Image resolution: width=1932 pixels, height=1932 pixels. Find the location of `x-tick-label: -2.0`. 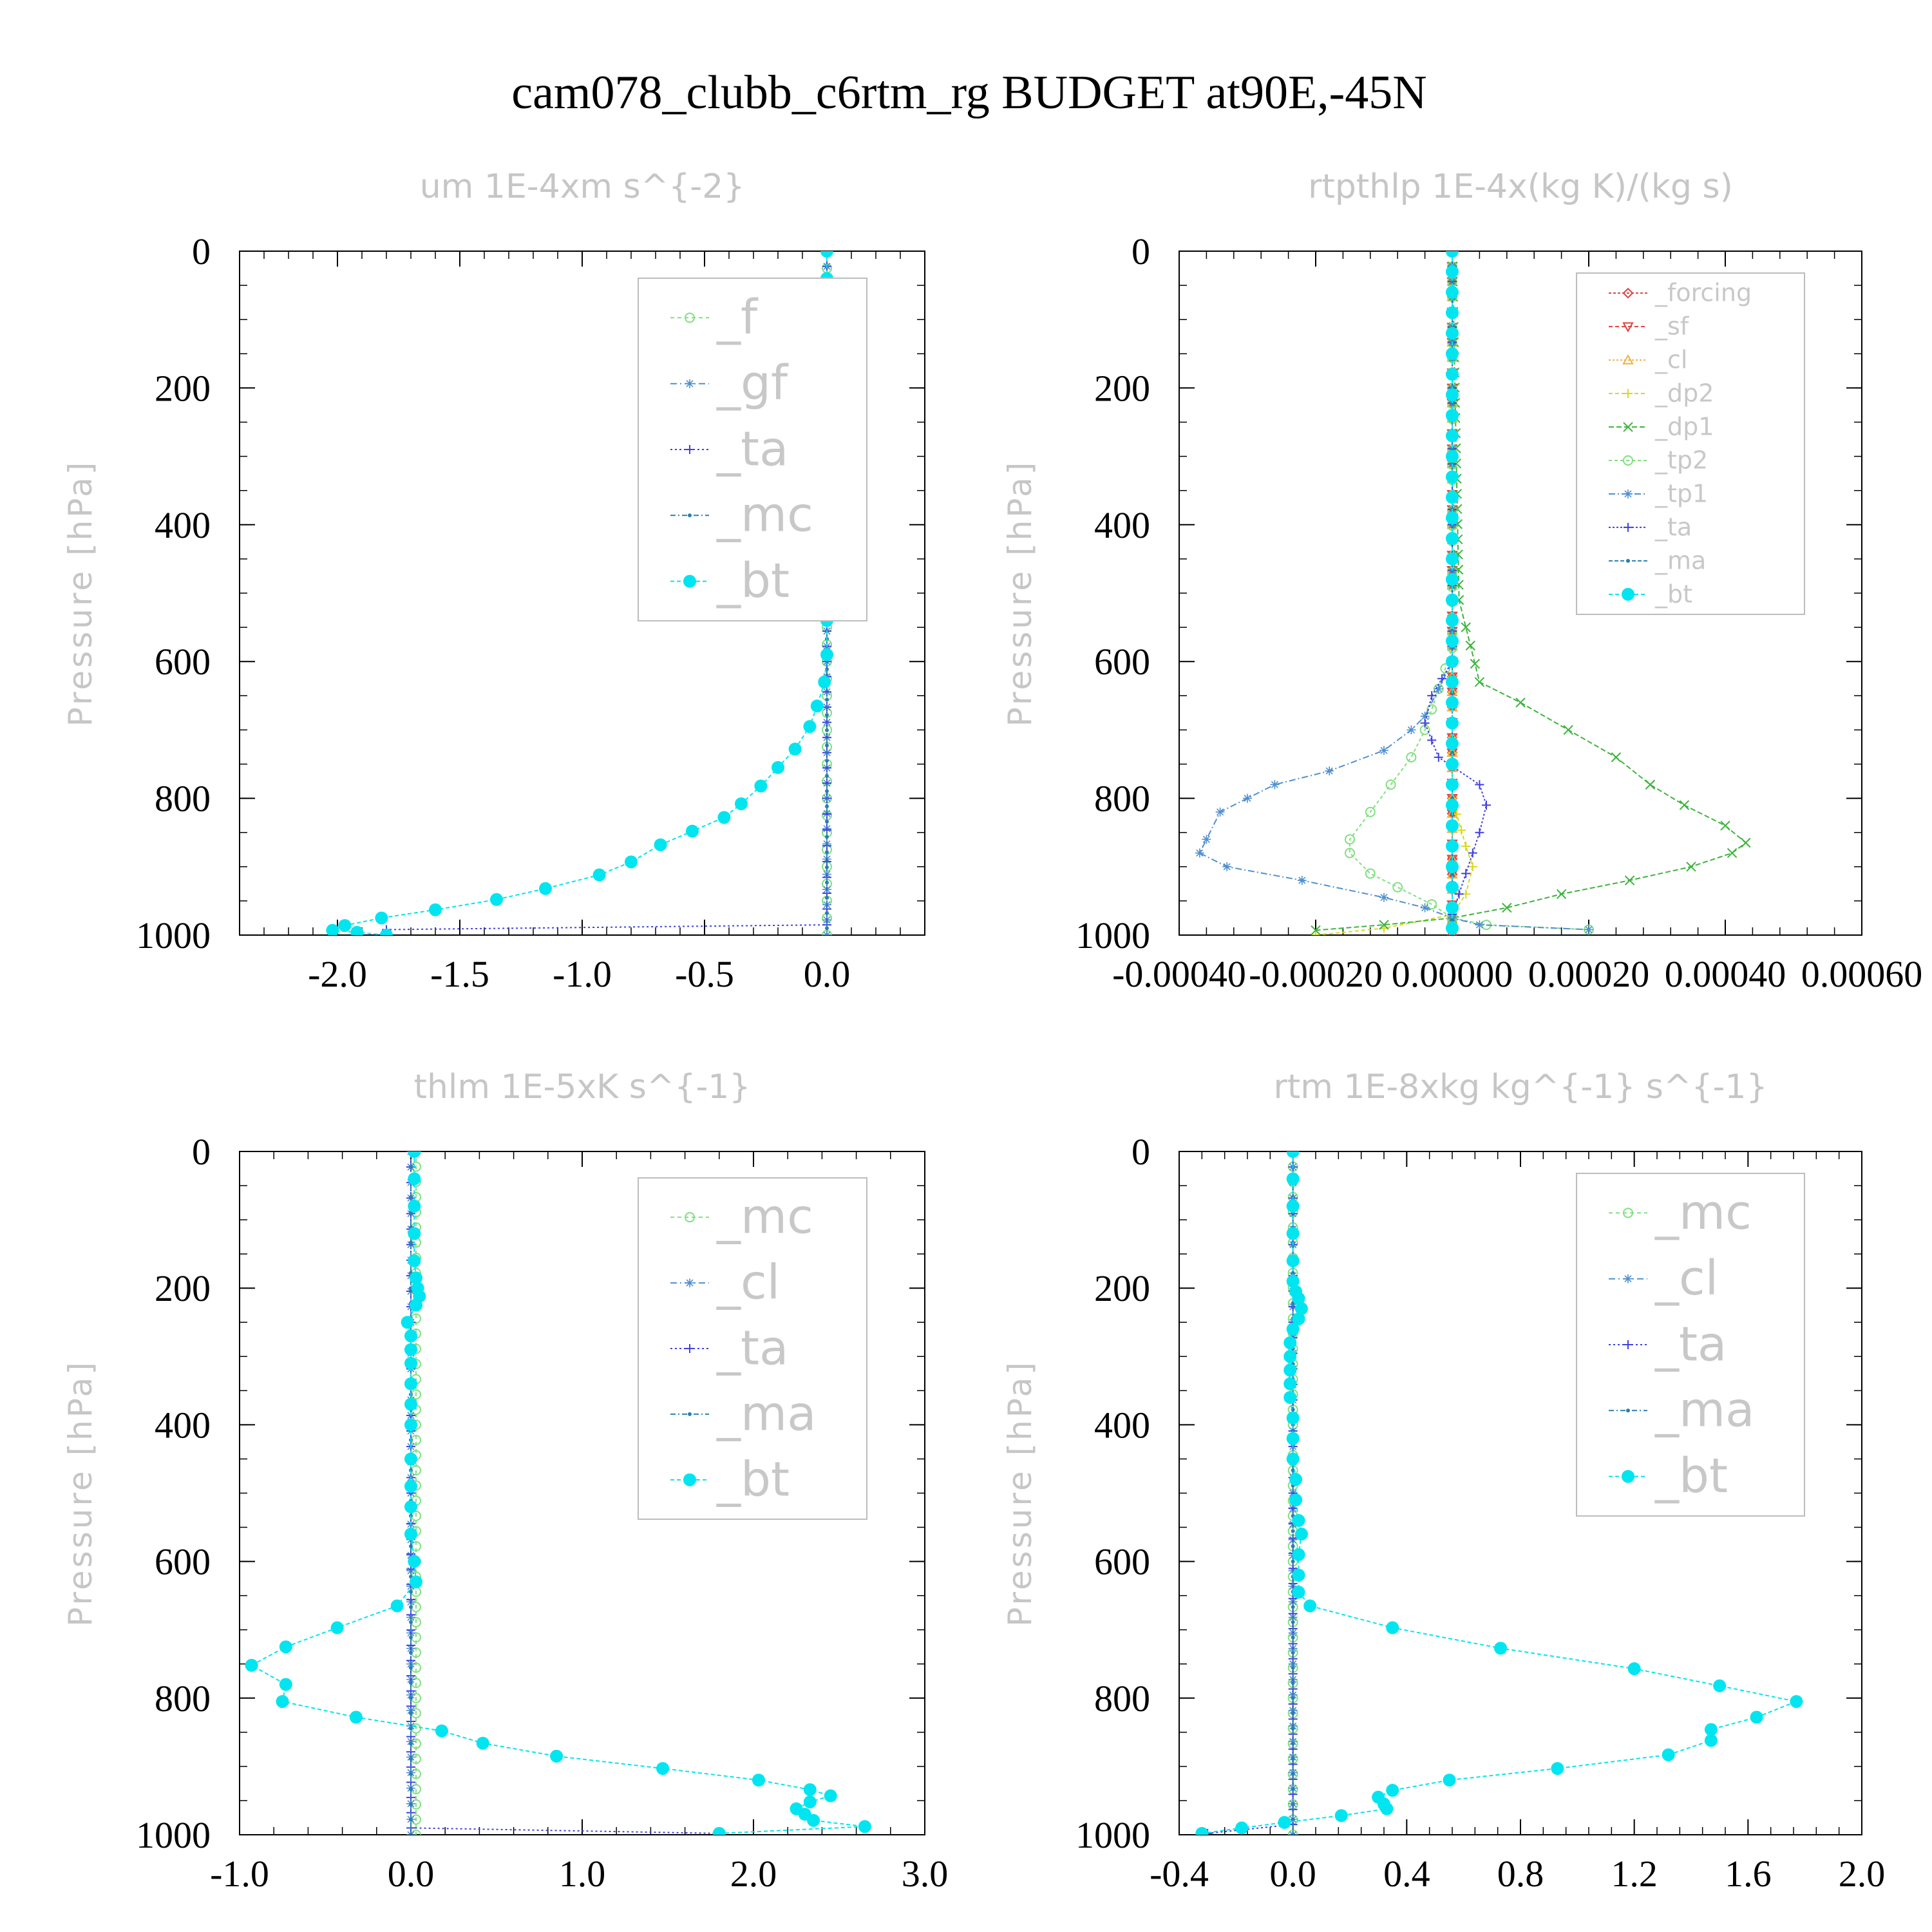

x-tick-label: -2.0 is located at coordinates (337, 974).